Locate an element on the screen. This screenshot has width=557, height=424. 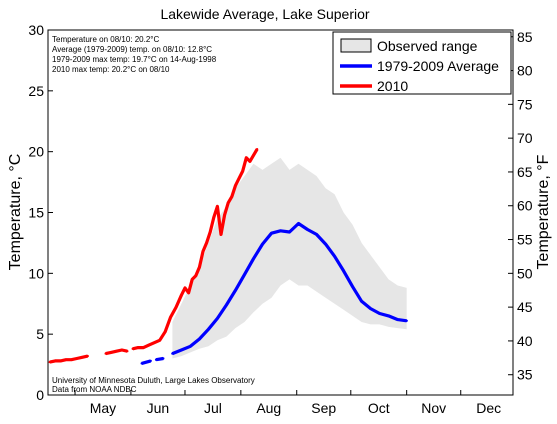
y-tick-label-right: 85 is located at coordinates (525, 37).